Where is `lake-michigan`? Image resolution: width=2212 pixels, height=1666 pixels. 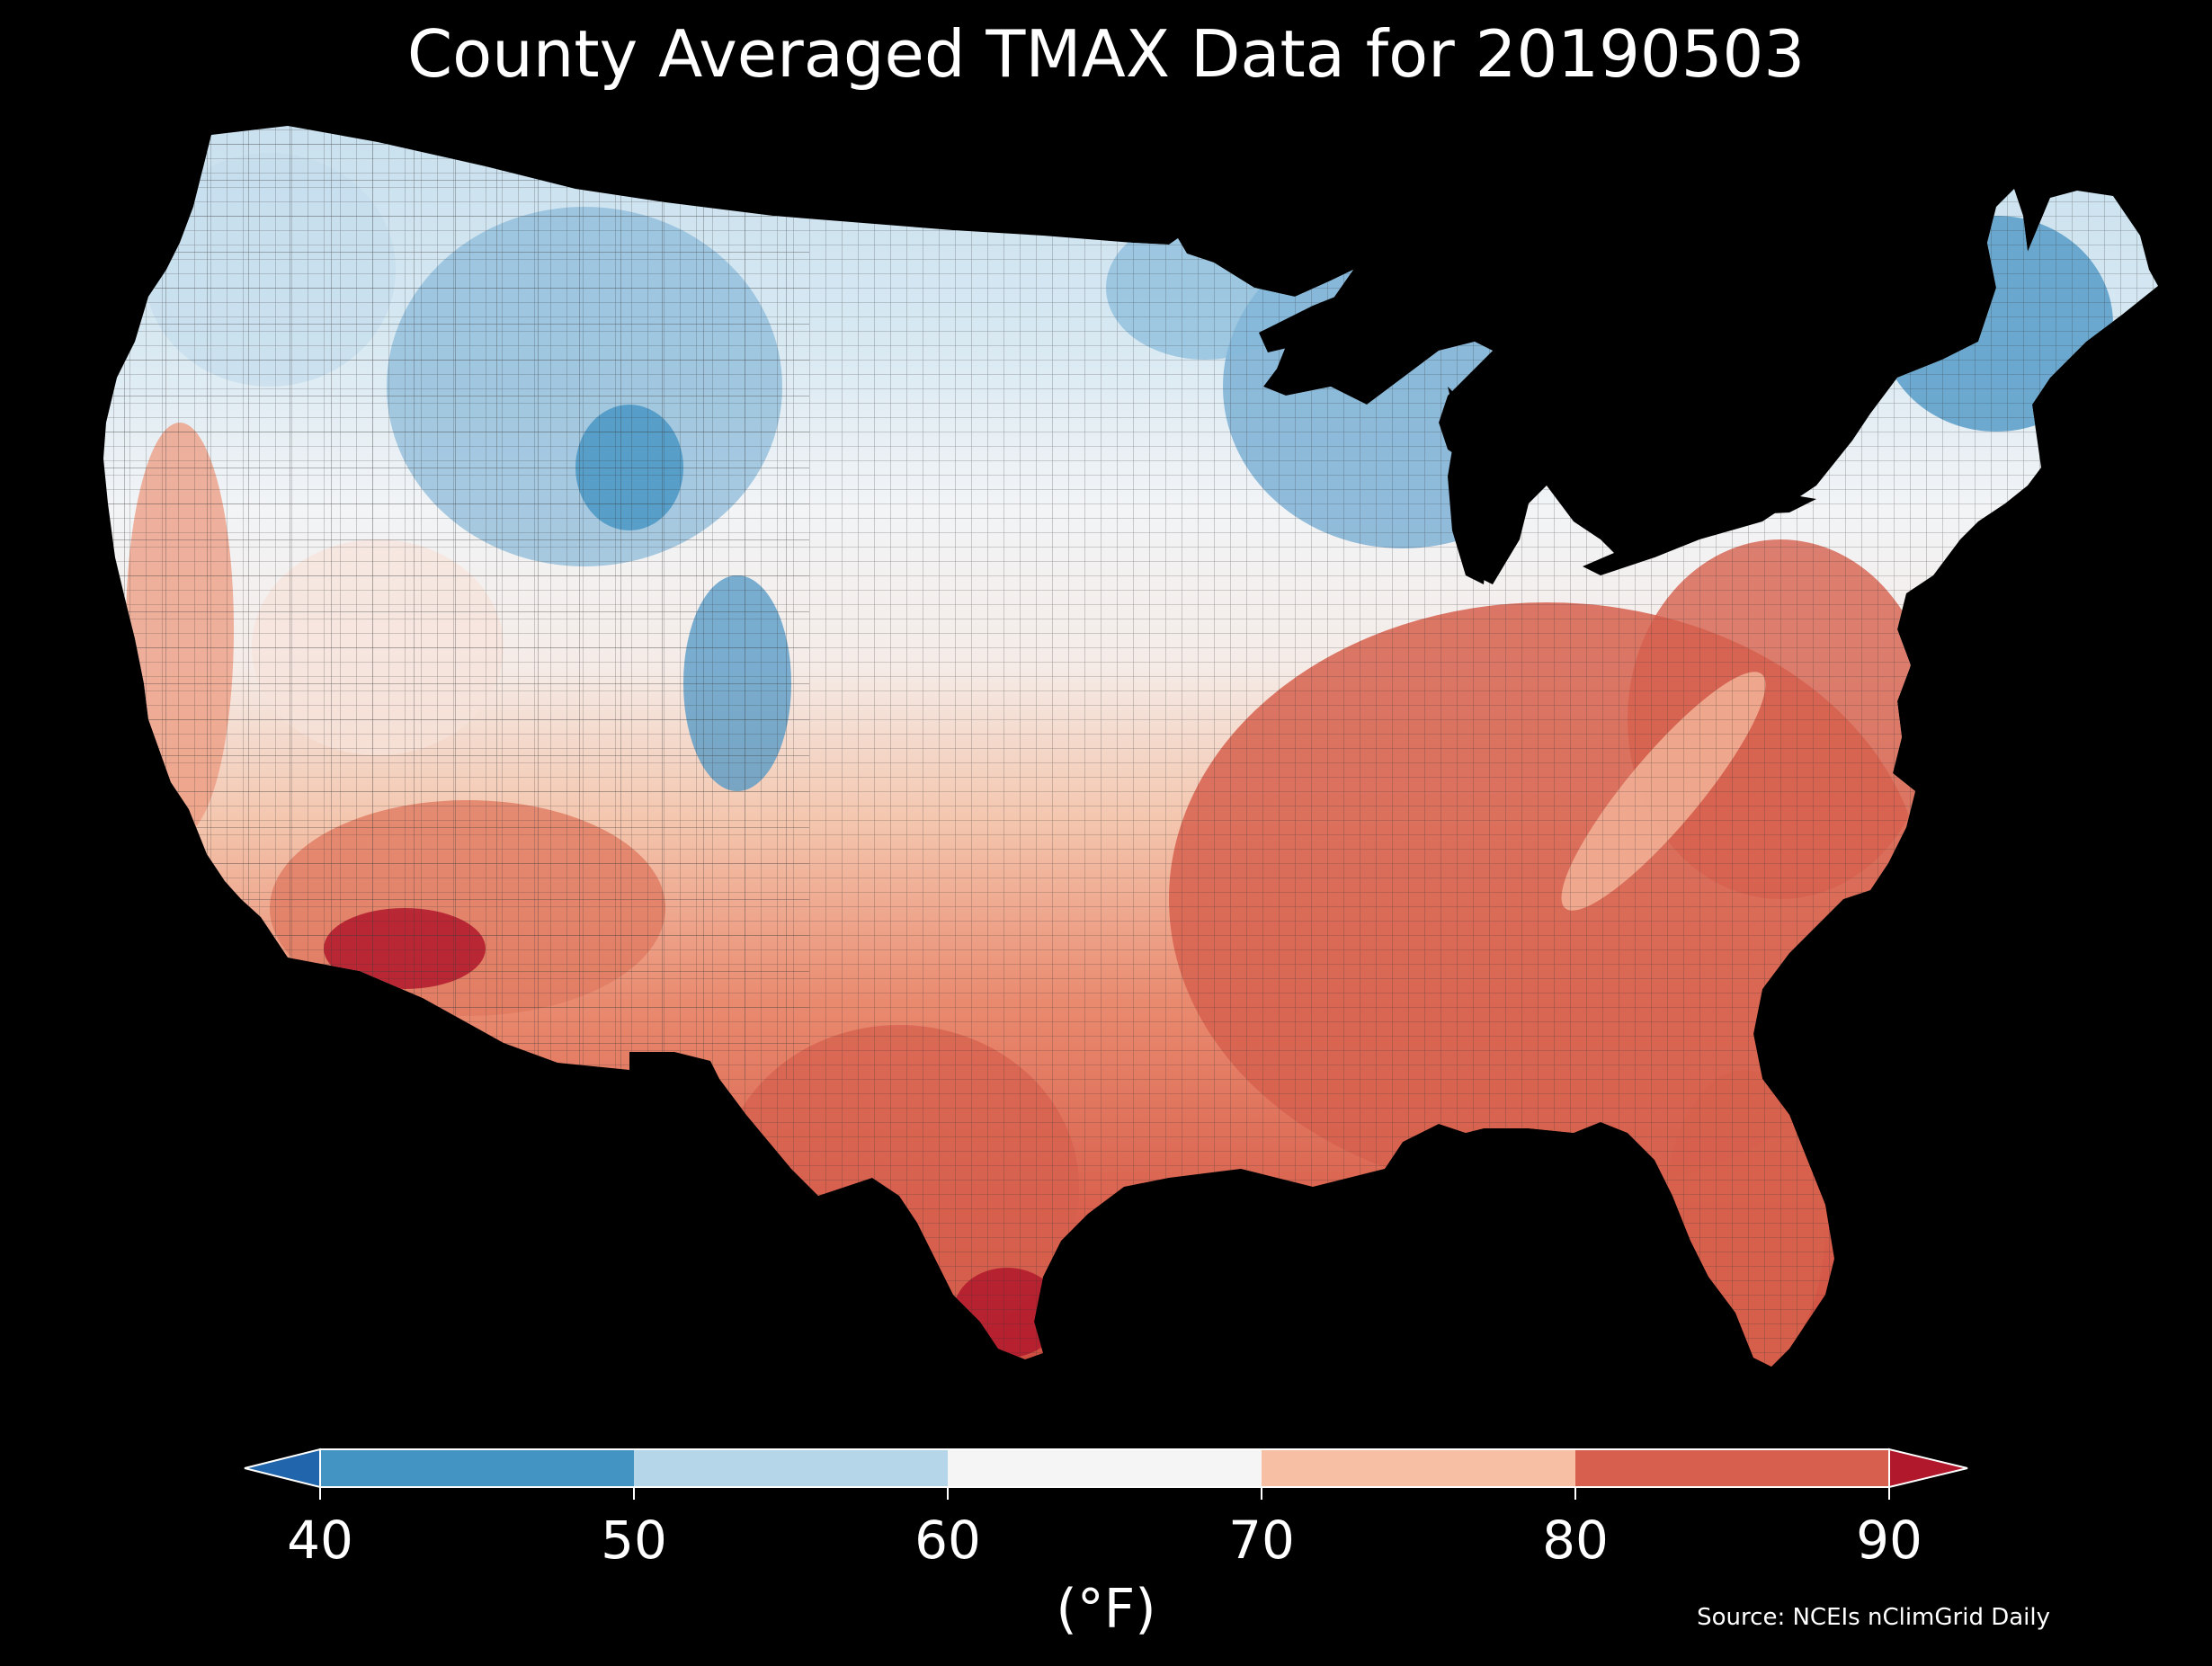
lake-michigan is located at coordinates (1468, 486).